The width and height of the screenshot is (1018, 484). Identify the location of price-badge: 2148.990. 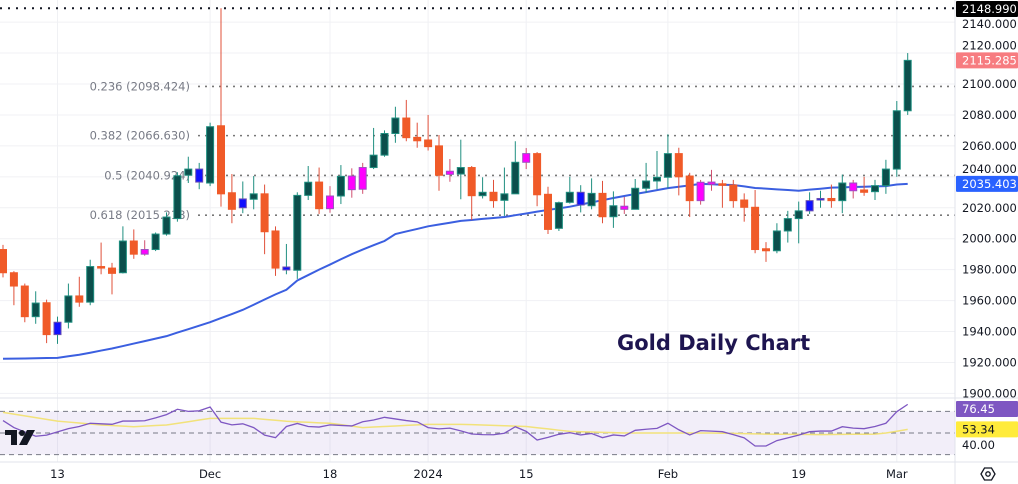
(987, 9).